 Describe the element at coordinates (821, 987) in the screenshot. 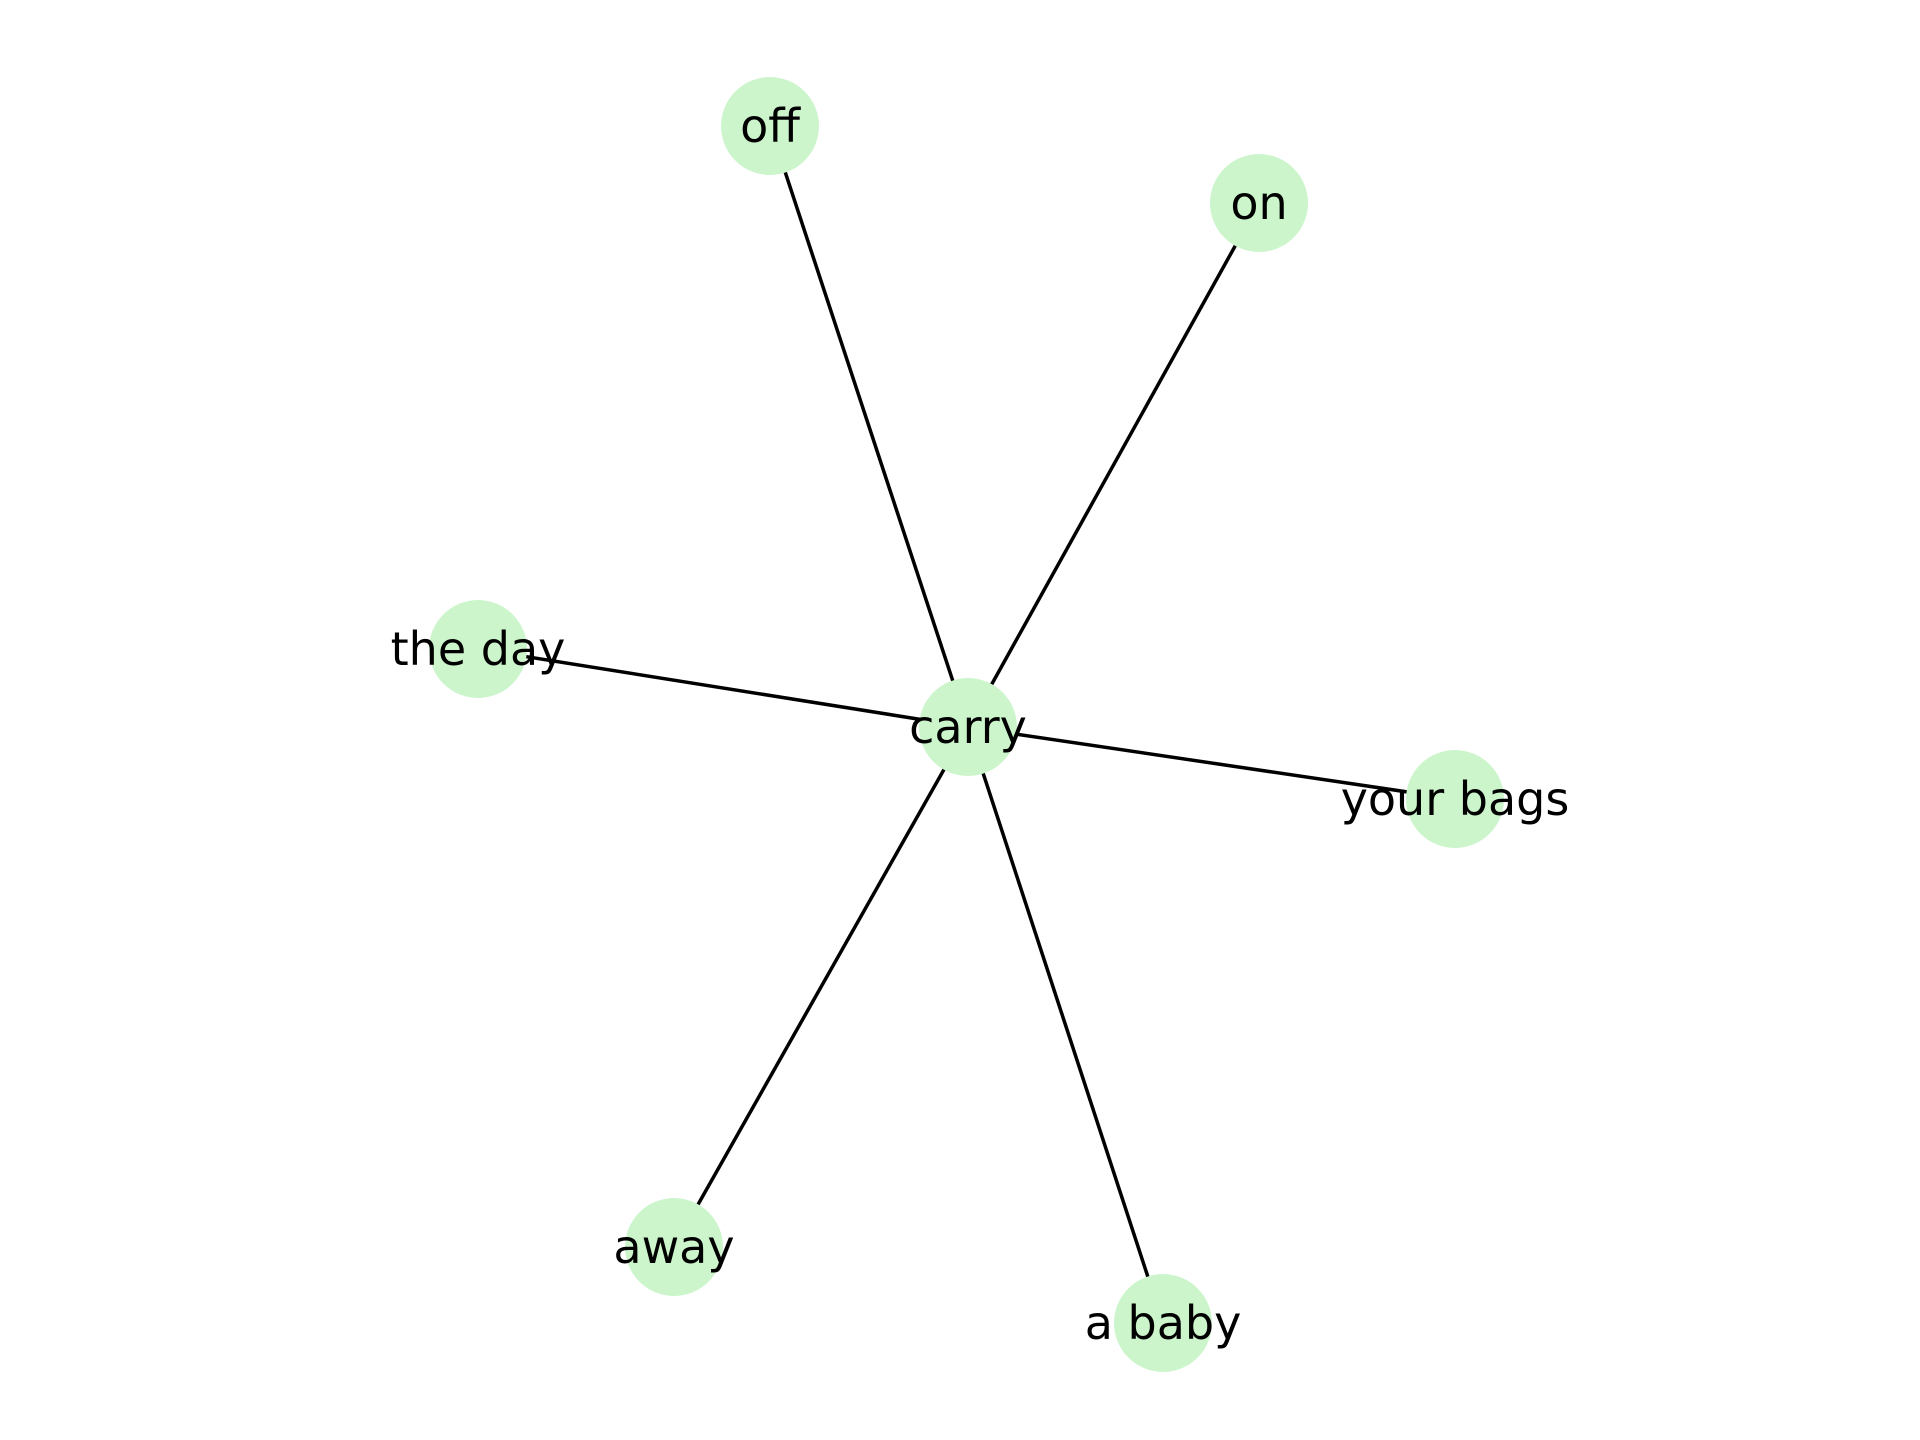

I see `edge-carry-away` at that location.